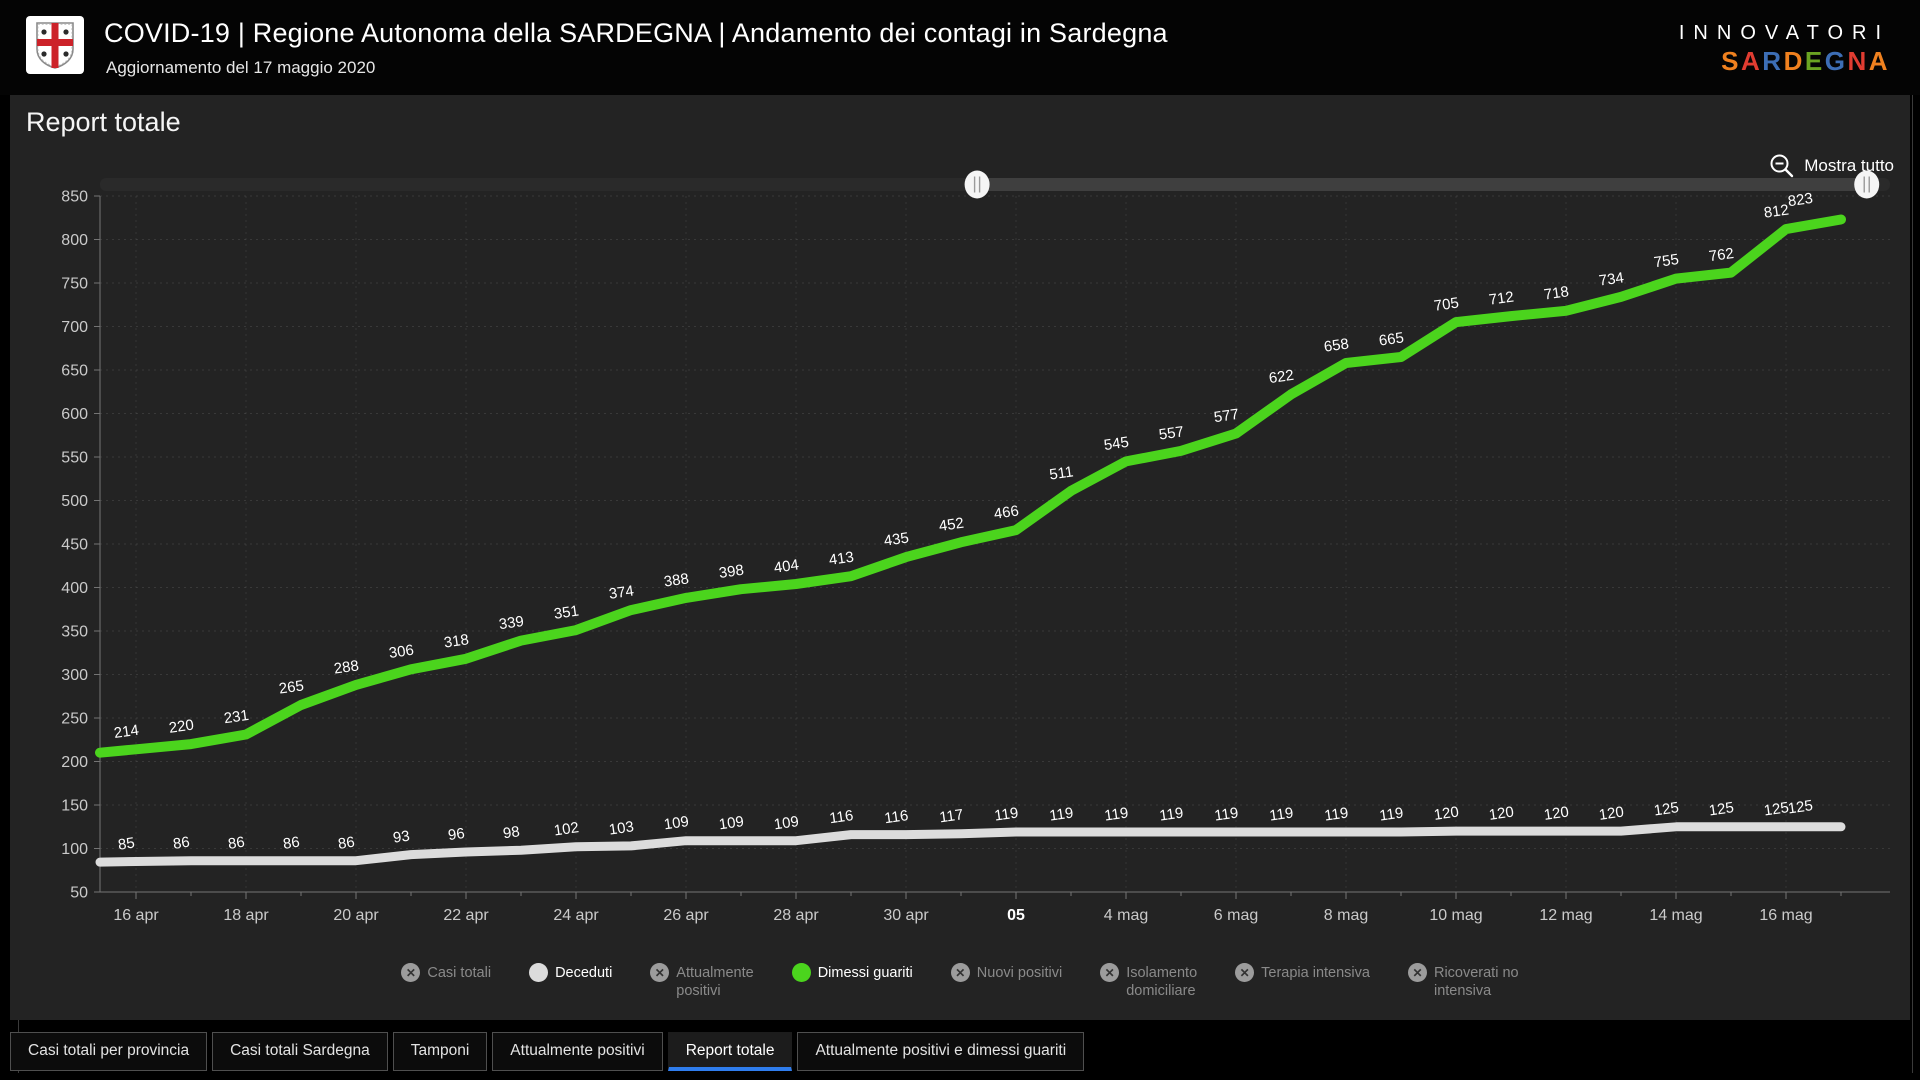 The height and width of the screenshot is (1080, 1920). I want to click on y-axis-label: 400, so click(74, 588).